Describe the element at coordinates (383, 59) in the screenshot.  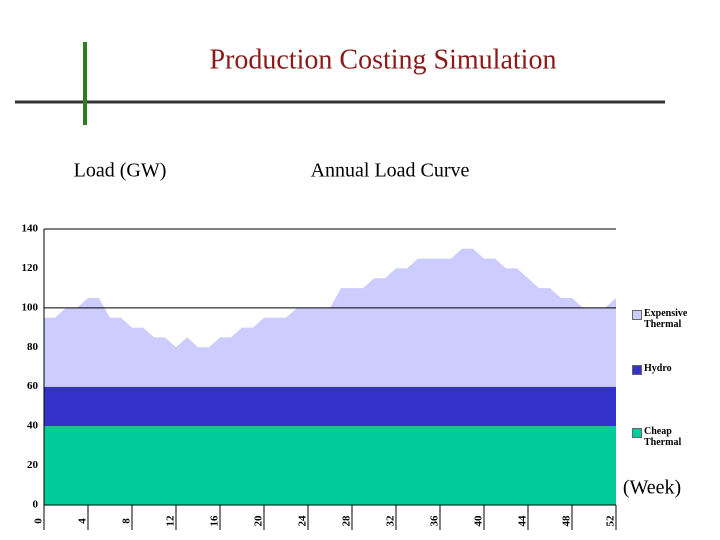
I see `slide-title: Production Costing Simulation` at that location.